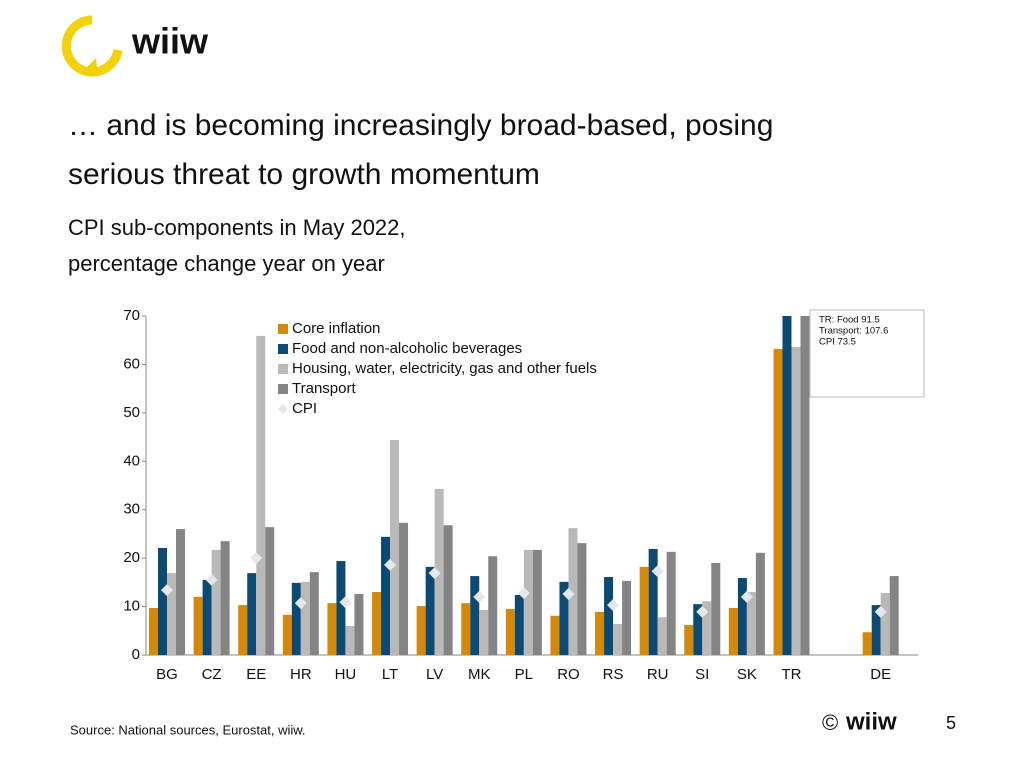  Describe the element at coordinates (136, 654) in the screenshot. I see `y-tick-label: 0` at that location.